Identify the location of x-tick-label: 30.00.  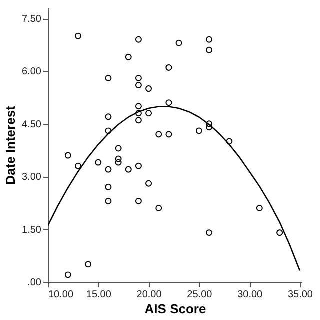
(251, 295).